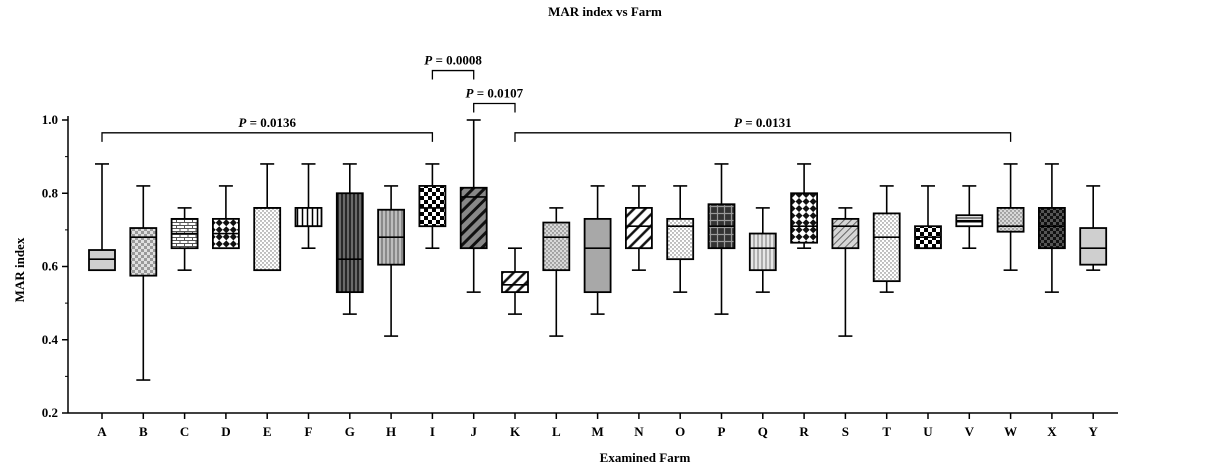 The width and height of the screenshot is (1210, 467). I want to click on x-tick-label: J, so click(473, 431).